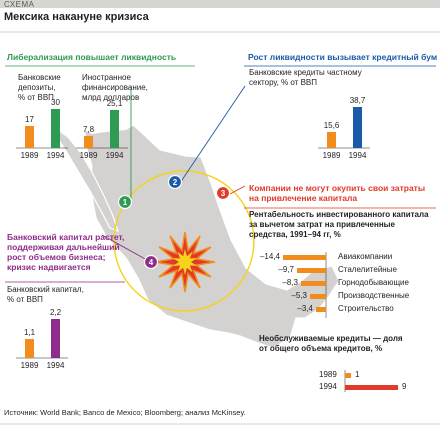  I want to click on marker-2: 2, so click(175, 182).